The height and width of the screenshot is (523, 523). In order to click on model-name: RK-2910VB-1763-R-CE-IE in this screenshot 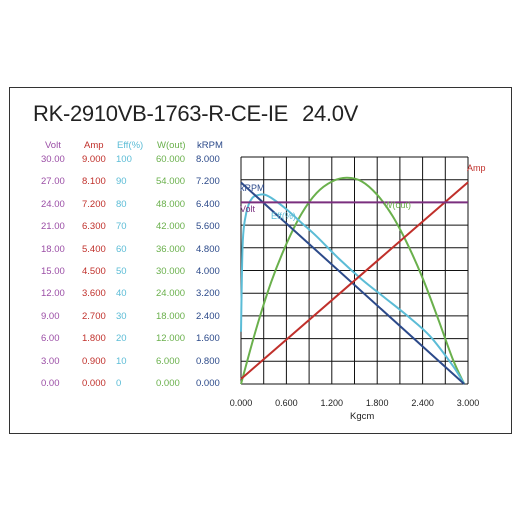, I will do `click(161, 113)`.